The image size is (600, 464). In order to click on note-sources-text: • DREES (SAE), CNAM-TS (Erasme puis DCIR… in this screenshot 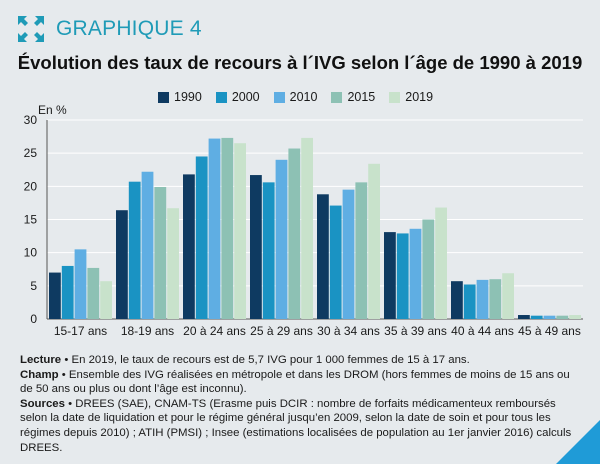, I will do `click(296, 425)`.